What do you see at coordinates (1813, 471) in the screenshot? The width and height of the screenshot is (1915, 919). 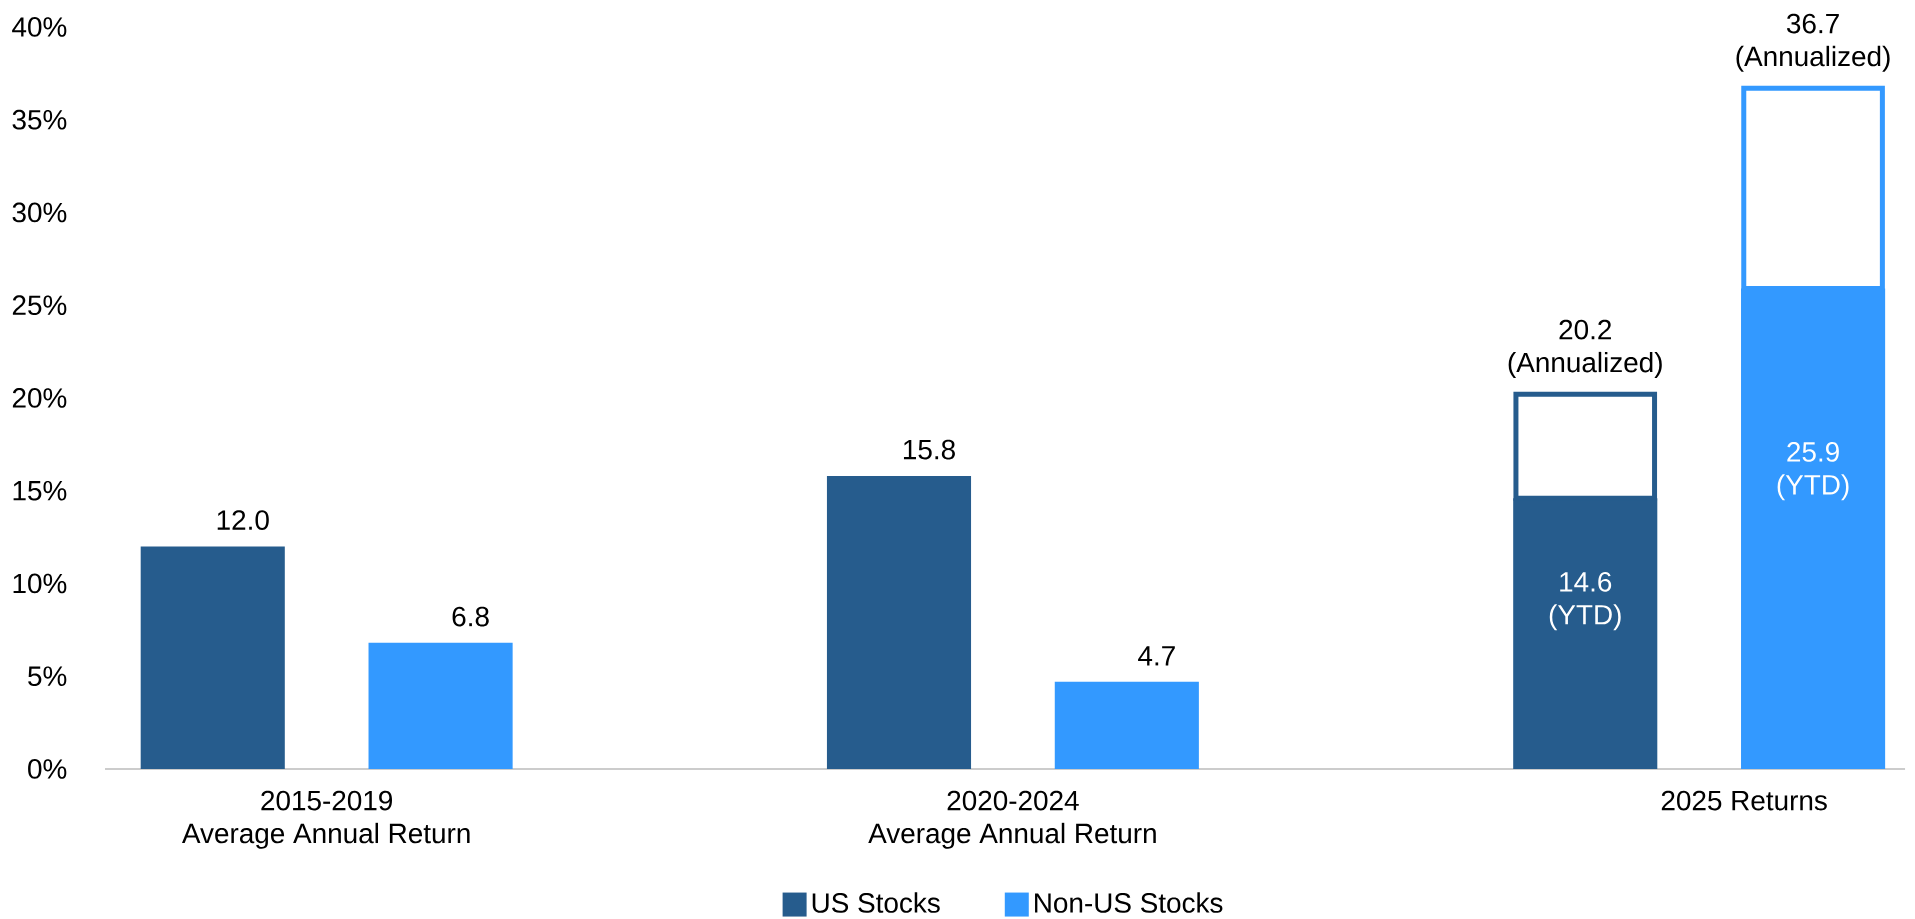 I see `data-label: 25.9 (YTD)` at bounding box center [1813, 471].